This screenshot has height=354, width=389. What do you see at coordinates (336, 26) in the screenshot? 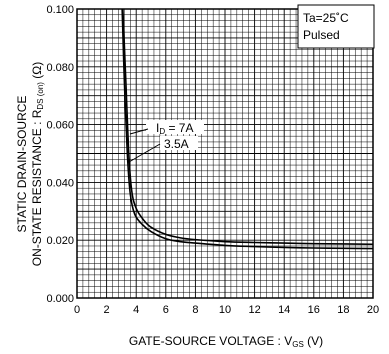
I see `conditions-box` at bounding box center [336, 26].